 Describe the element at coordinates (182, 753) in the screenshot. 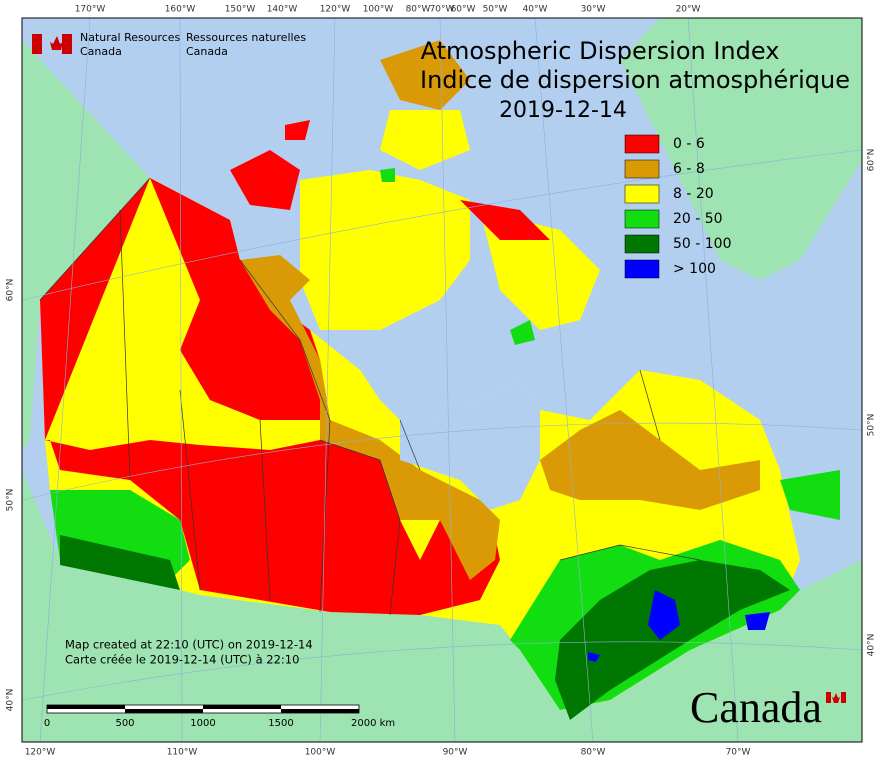

I see `graticule-label: 110°W` at that location.